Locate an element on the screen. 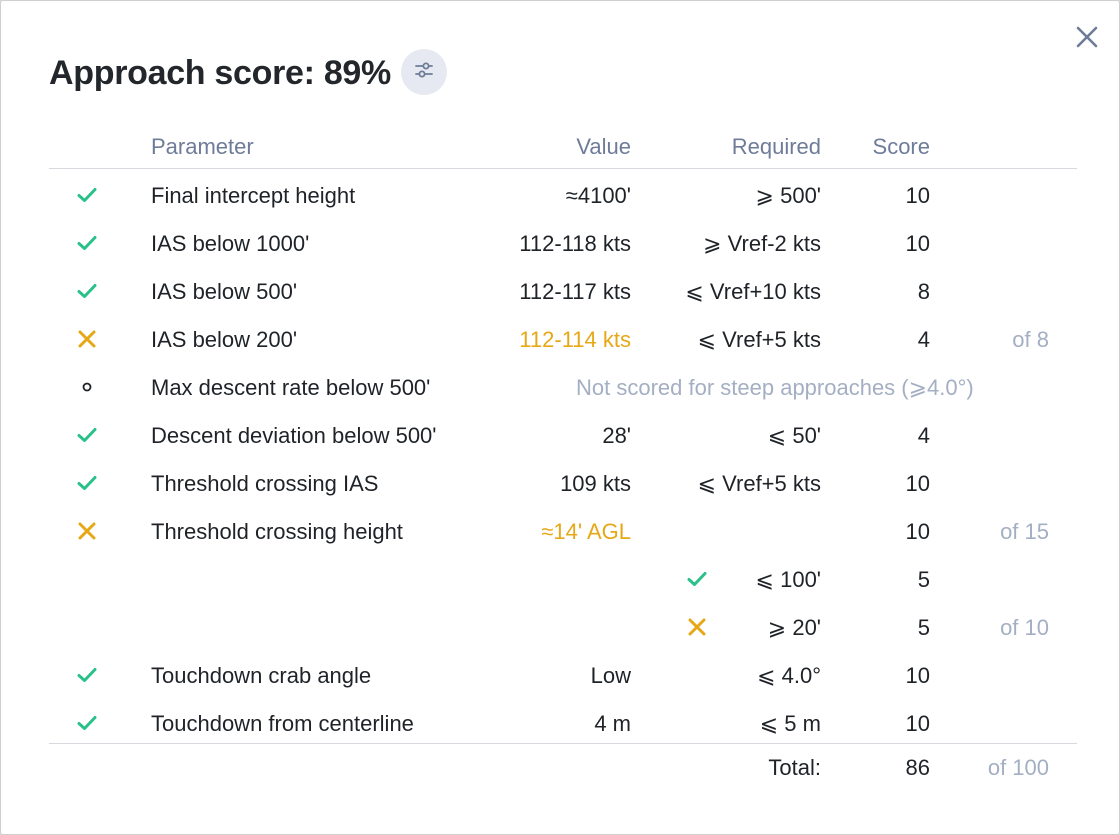  total-divider is located at coordinates (563, 743).